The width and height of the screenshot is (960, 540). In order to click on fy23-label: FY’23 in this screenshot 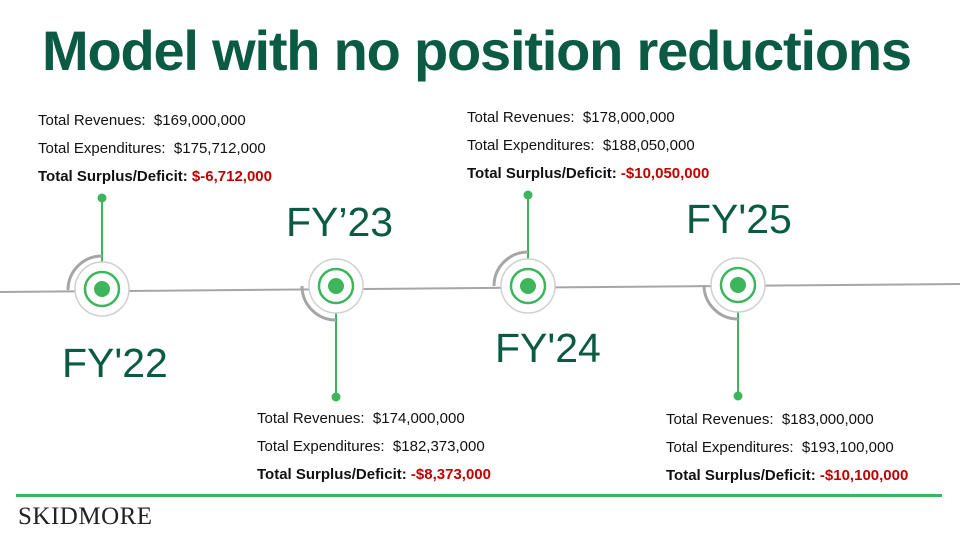, I will do `click(340, 222)`.